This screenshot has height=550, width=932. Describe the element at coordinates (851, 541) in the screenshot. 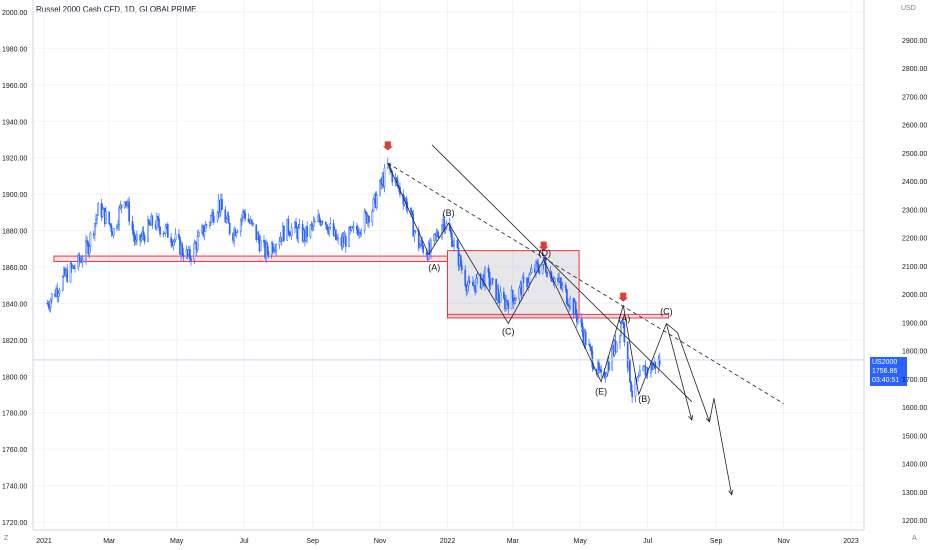

I see `x-tick-label: 2023` at that location.